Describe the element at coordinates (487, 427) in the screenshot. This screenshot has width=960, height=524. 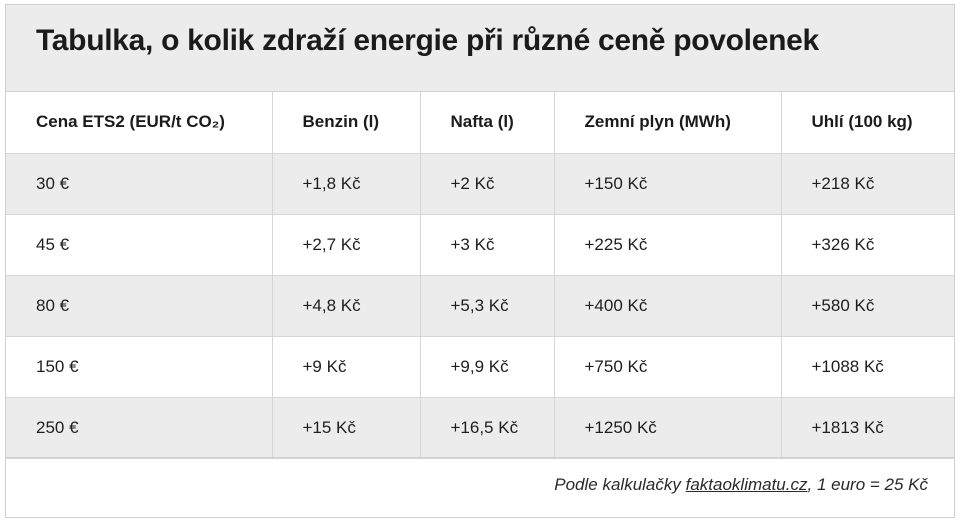
I see `table-cell: +16,5 Kč` at that location.